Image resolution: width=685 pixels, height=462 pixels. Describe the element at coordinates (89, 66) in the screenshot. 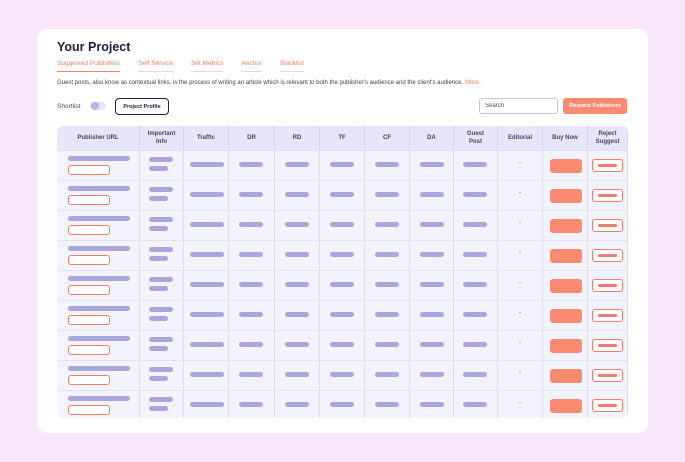

I see `tab-suggested-publishers: Suggested Publishers` at that location.